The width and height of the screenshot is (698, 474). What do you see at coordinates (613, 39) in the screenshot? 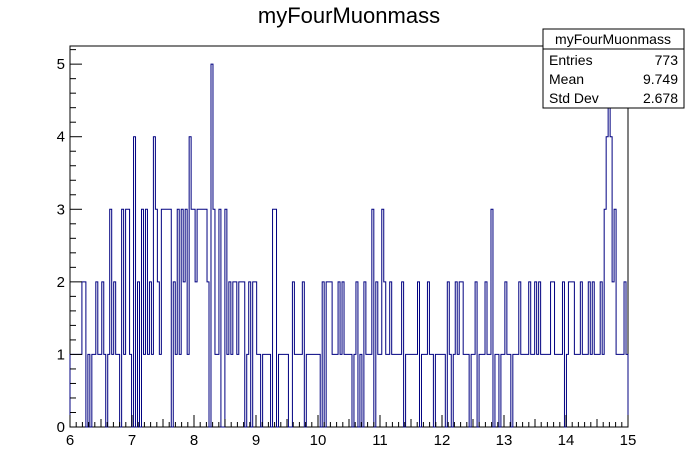
I see `stats-box-title: myFourMuonmass` at bounding box center [613, 39].